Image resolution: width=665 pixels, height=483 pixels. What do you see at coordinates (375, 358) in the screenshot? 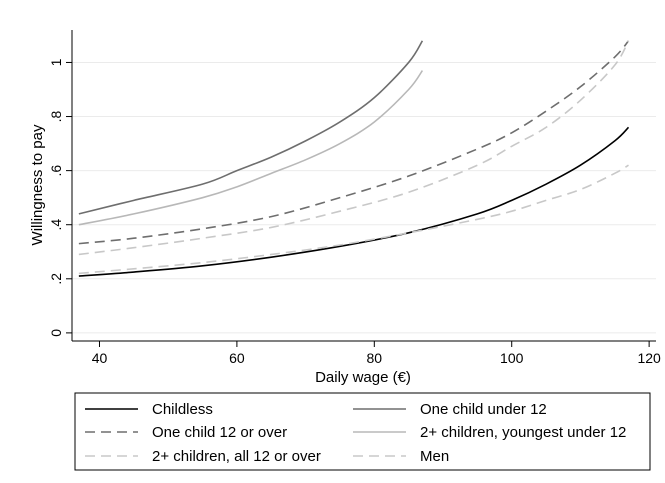
I see `x-tick-label: 80` at bounding box center [375, 358].